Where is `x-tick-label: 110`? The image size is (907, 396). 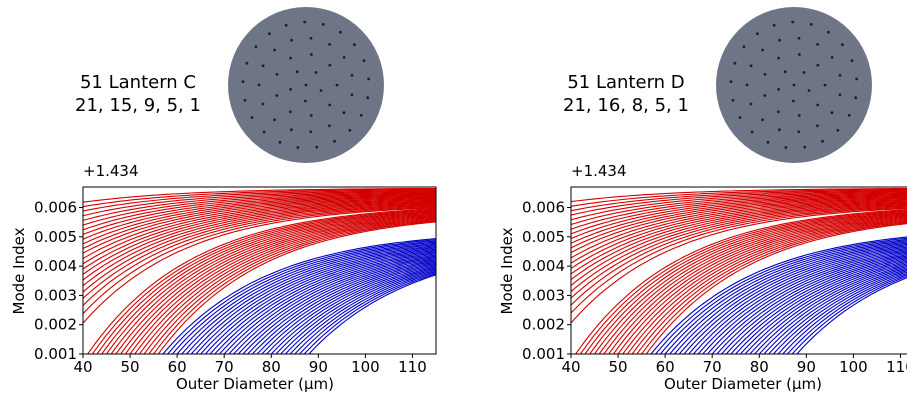 x-tick-label: 110 is located at coordinates (412, 367).